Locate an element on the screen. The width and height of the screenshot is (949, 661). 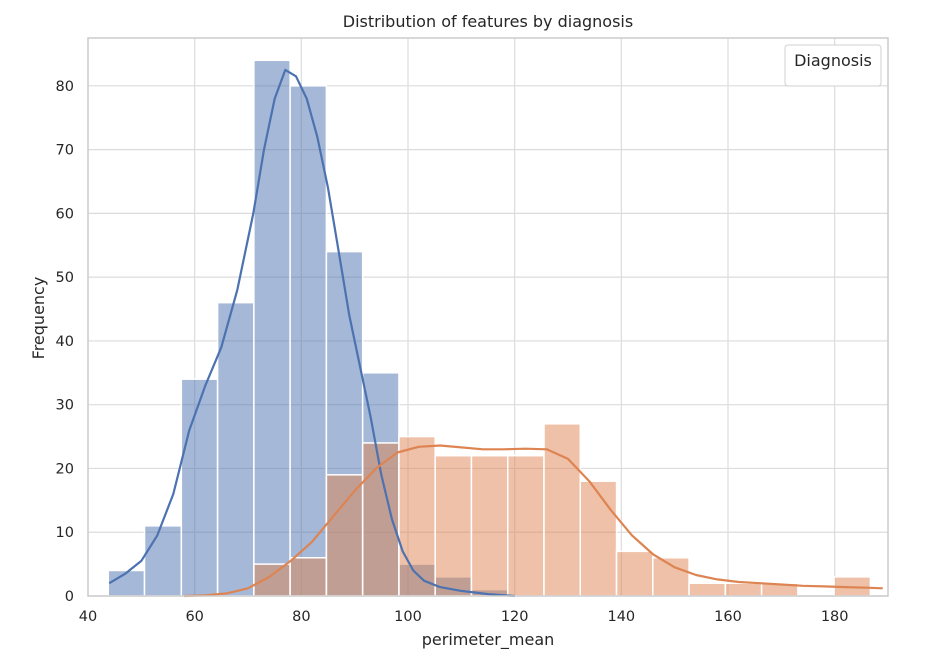
y-tick-label: 80 is located at coordinates (65, 87).